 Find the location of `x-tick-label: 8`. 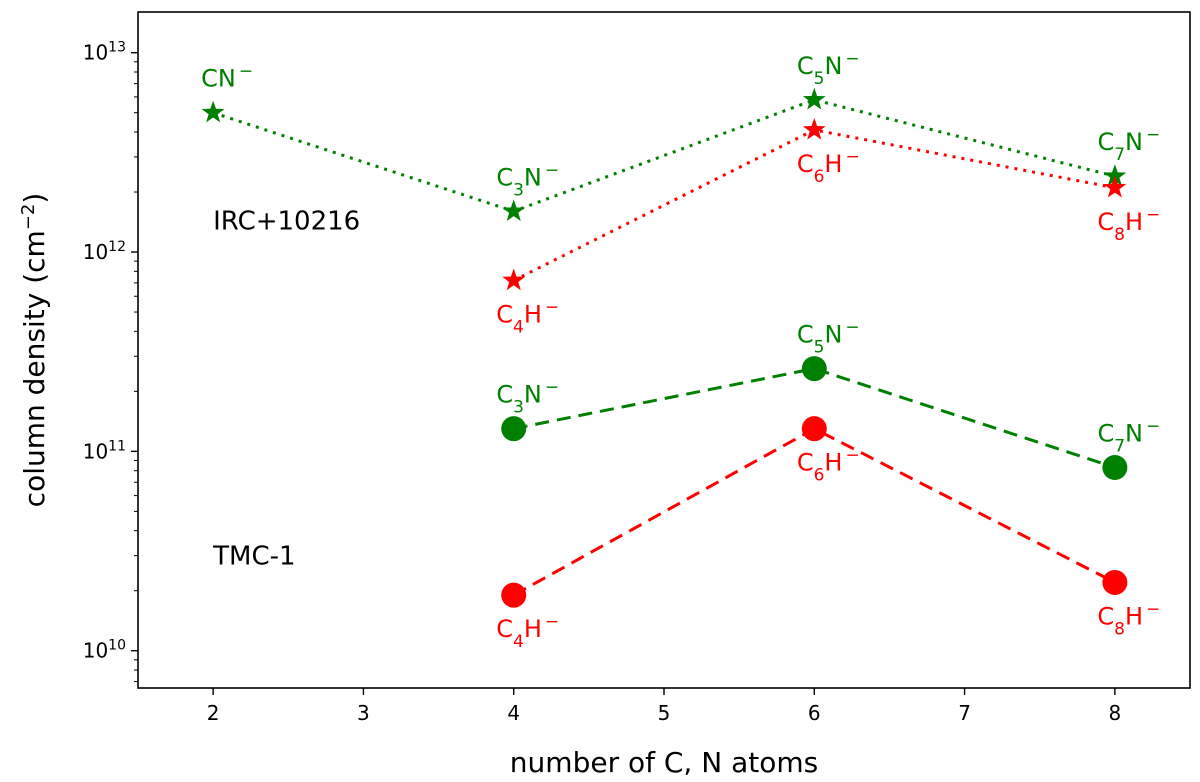

x-tick-label: 8 is located at coordinates (1114, 713).